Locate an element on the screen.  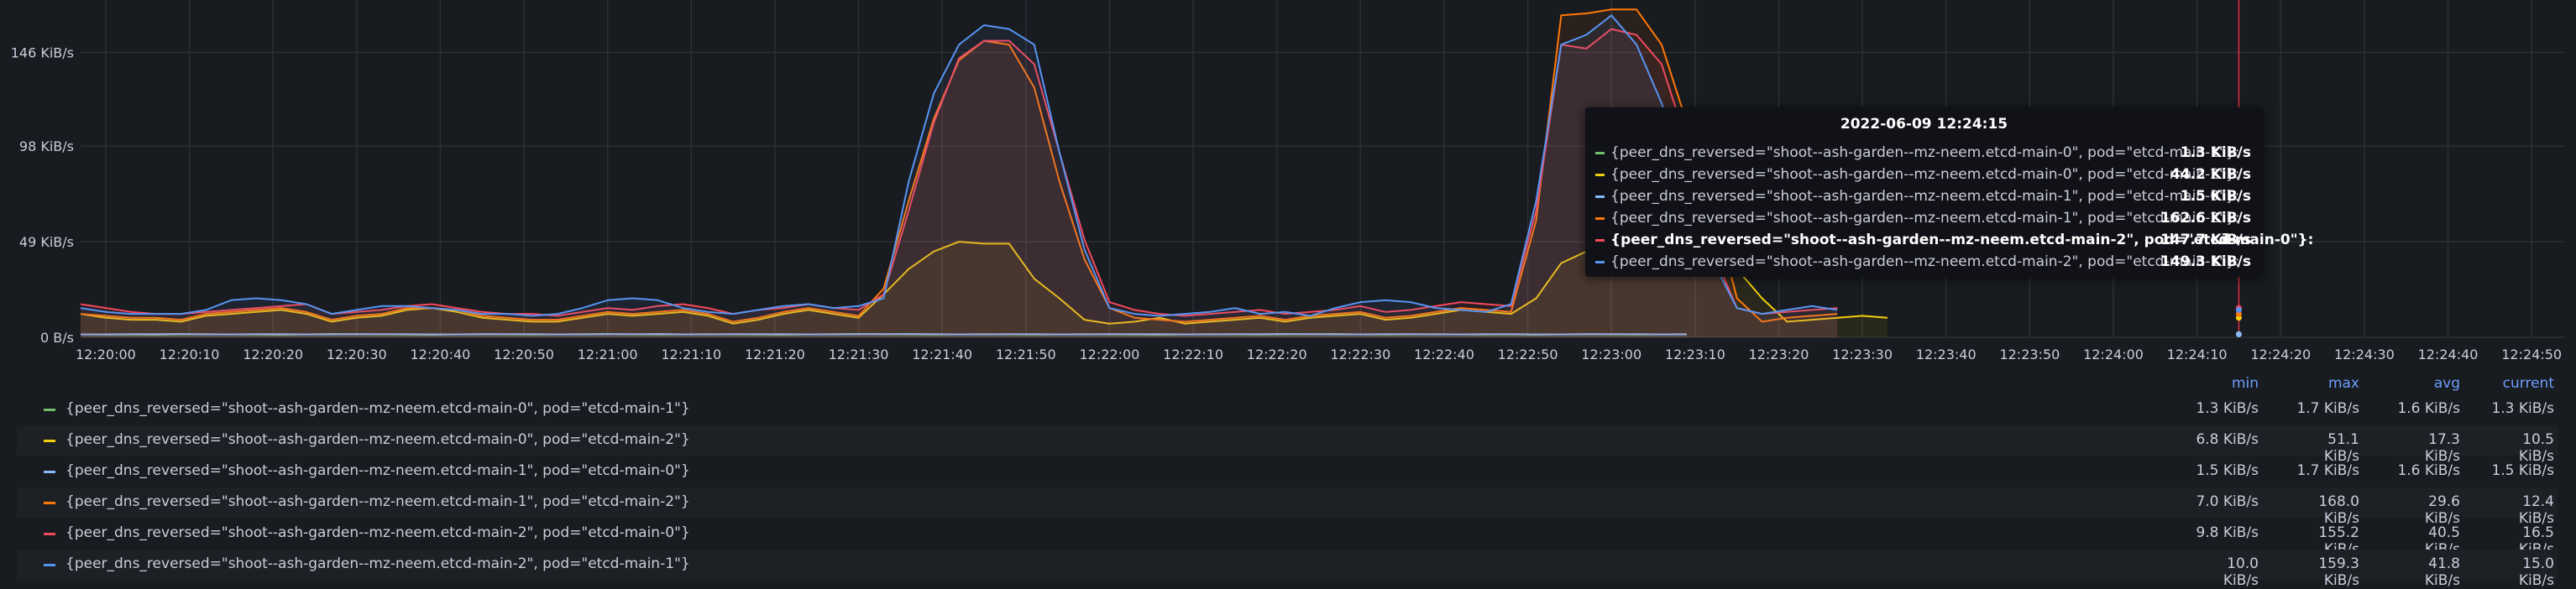
legend-value-min: 10.0 KiB/s is located at coordinates (2241, 572).